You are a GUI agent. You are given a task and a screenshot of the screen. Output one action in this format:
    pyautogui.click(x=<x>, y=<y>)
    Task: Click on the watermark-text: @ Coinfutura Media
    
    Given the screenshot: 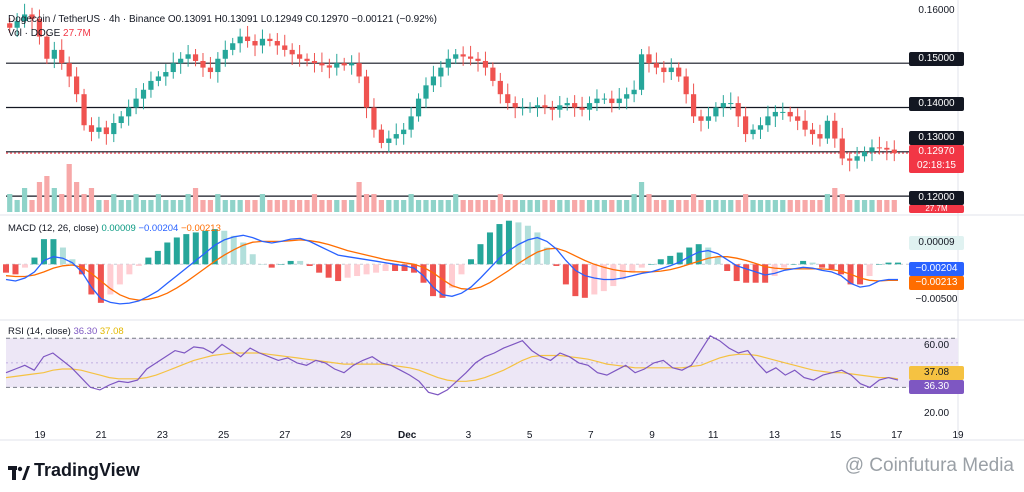 What is the action you would take?
    pyautogui.click(x=929, y=465)
    